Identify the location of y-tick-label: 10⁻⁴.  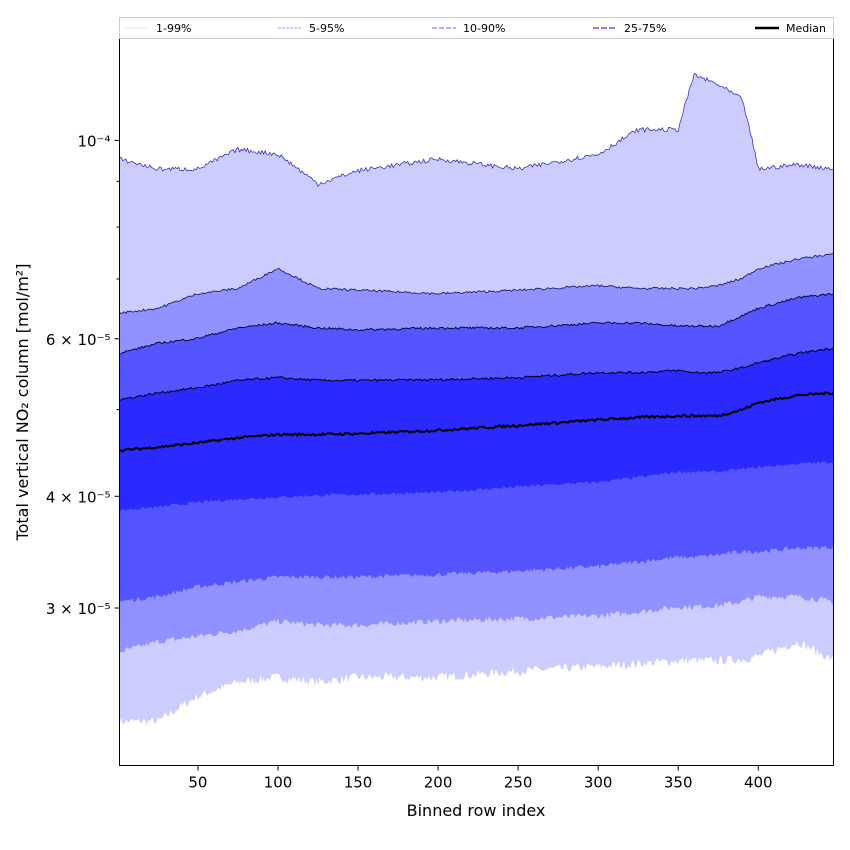
(93, 141).